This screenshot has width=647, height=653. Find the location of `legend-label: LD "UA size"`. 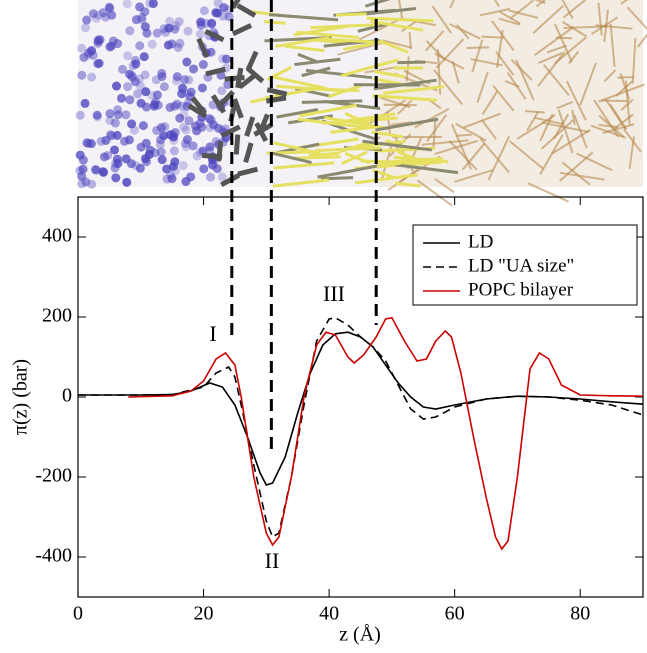

legend-label: LD "UA size" is located at coordinates (521, 265).